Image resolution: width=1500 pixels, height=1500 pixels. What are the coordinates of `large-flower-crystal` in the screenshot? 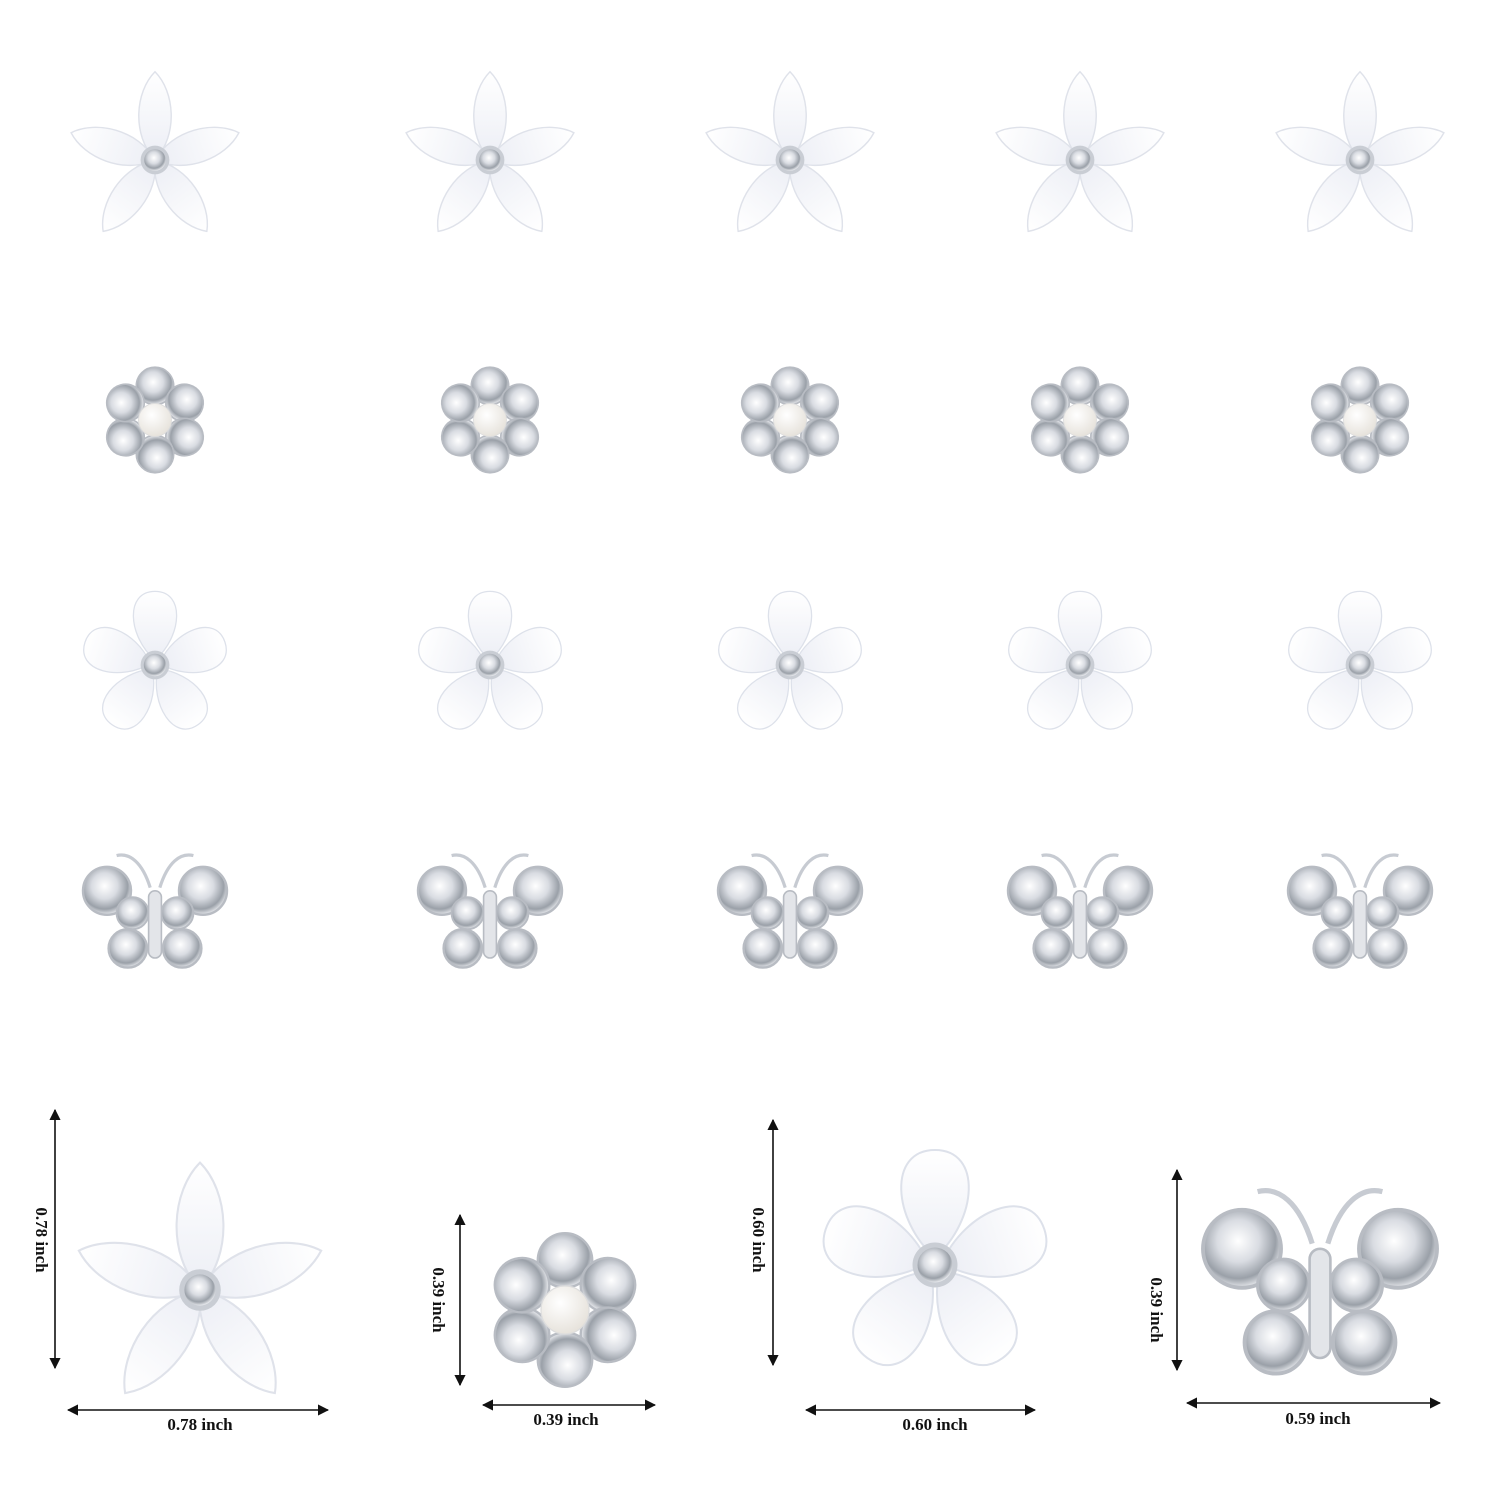 It's located at (565, 1310).